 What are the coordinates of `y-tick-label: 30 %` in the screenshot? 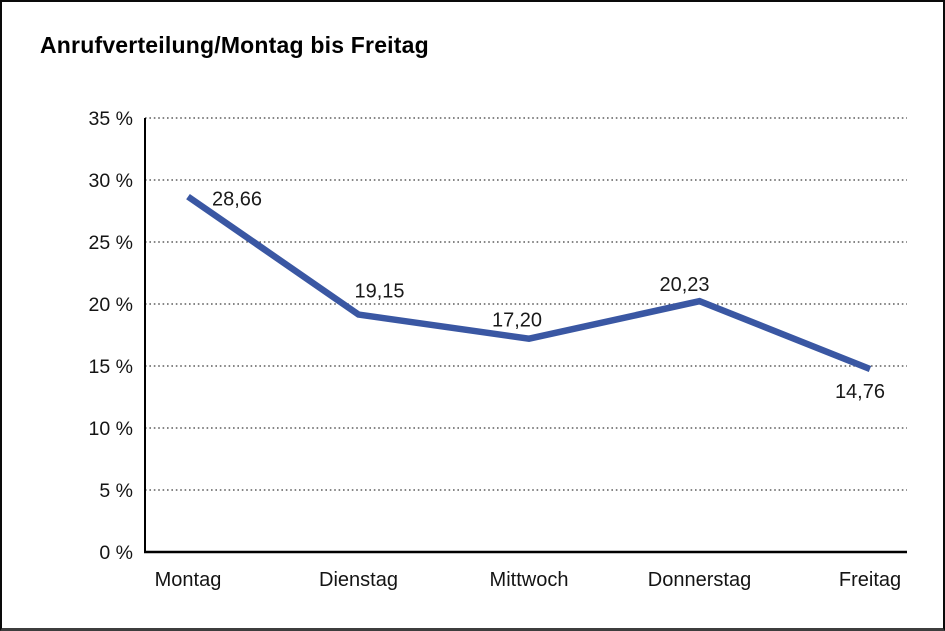 It's located at (111, 181).